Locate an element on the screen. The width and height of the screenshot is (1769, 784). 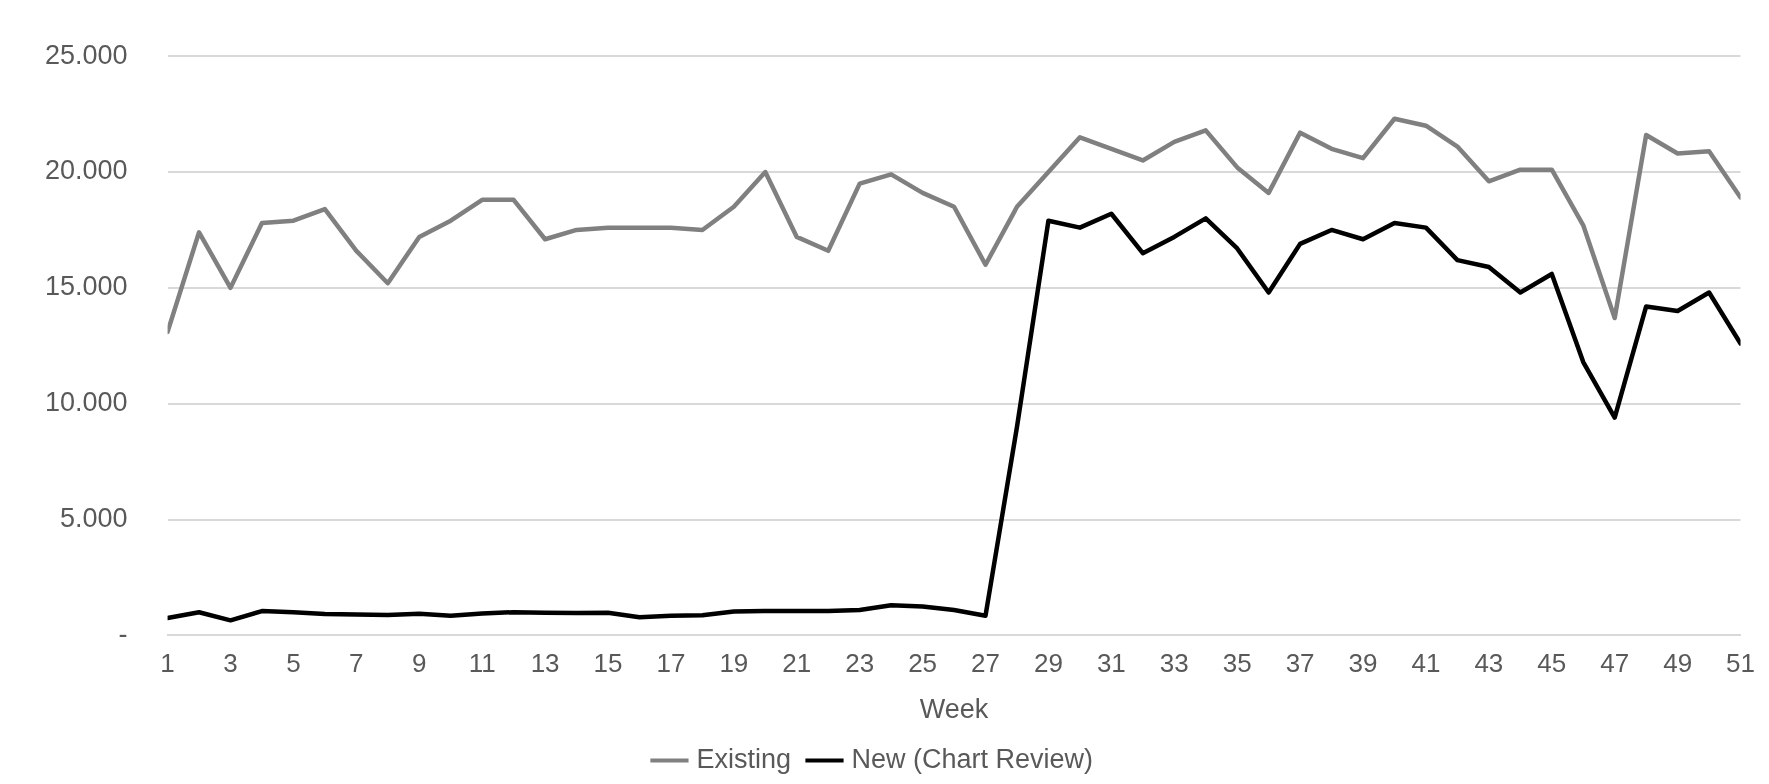
legend-label: New (Chart Review) is located at coordinates (972, 758).